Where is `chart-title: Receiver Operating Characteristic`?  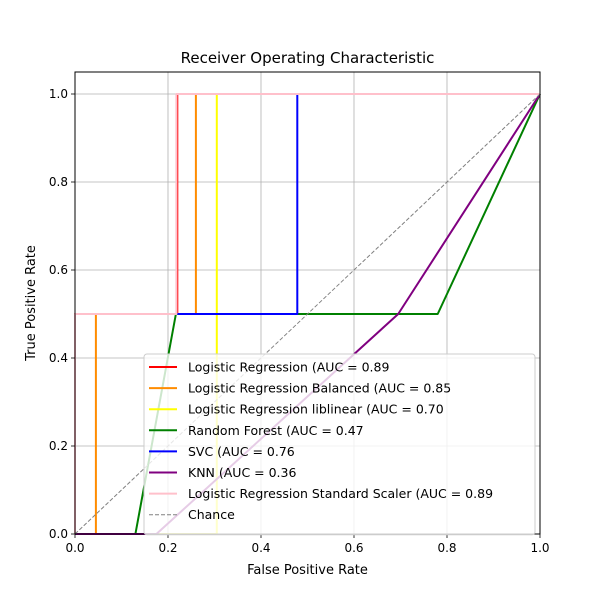 chart-title: Receiver Operating Characteristic is located at coordinates (308, 58).